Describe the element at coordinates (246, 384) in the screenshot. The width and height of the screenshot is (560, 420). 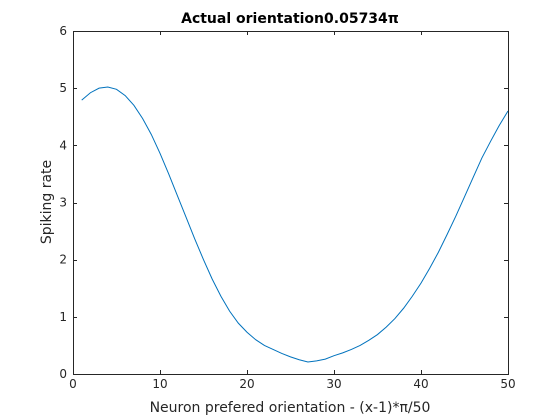
I see `x-tick-label: 20` at that location.